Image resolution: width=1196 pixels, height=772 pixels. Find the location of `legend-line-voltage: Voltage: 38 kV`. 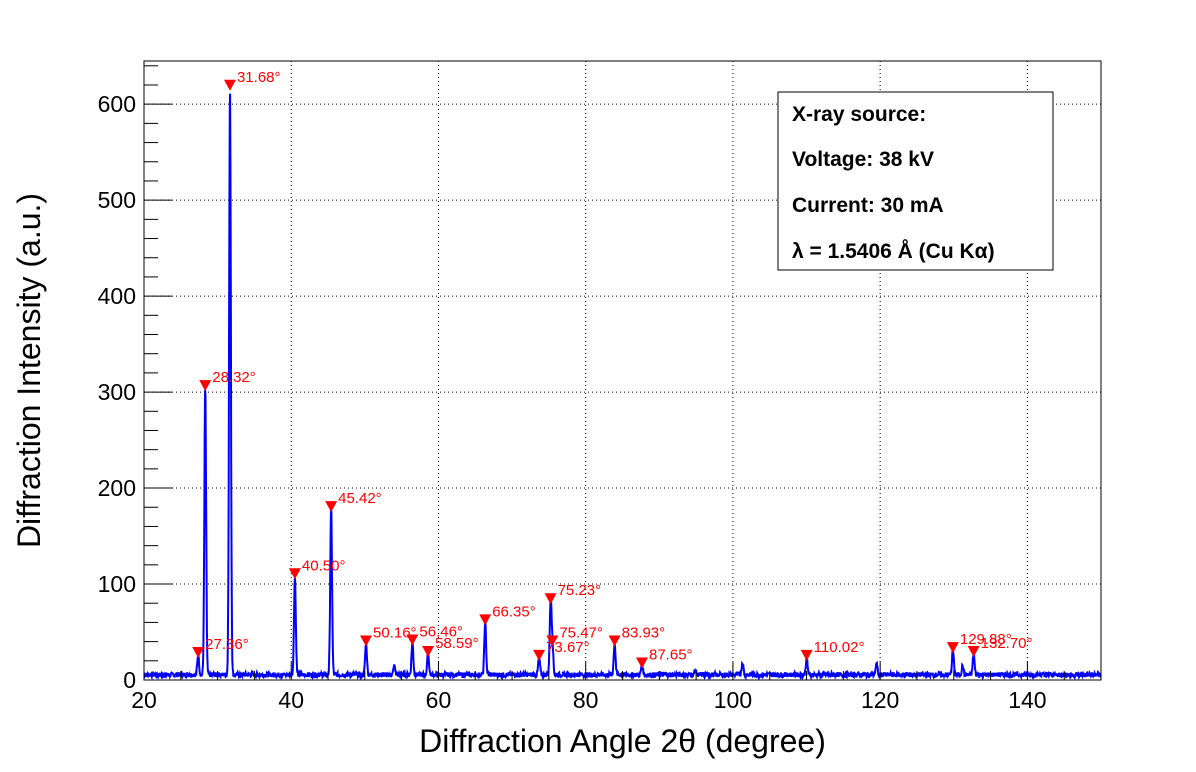

legend-line-voltage: Voltage: 38 kV is located at coordinates (863, 159).